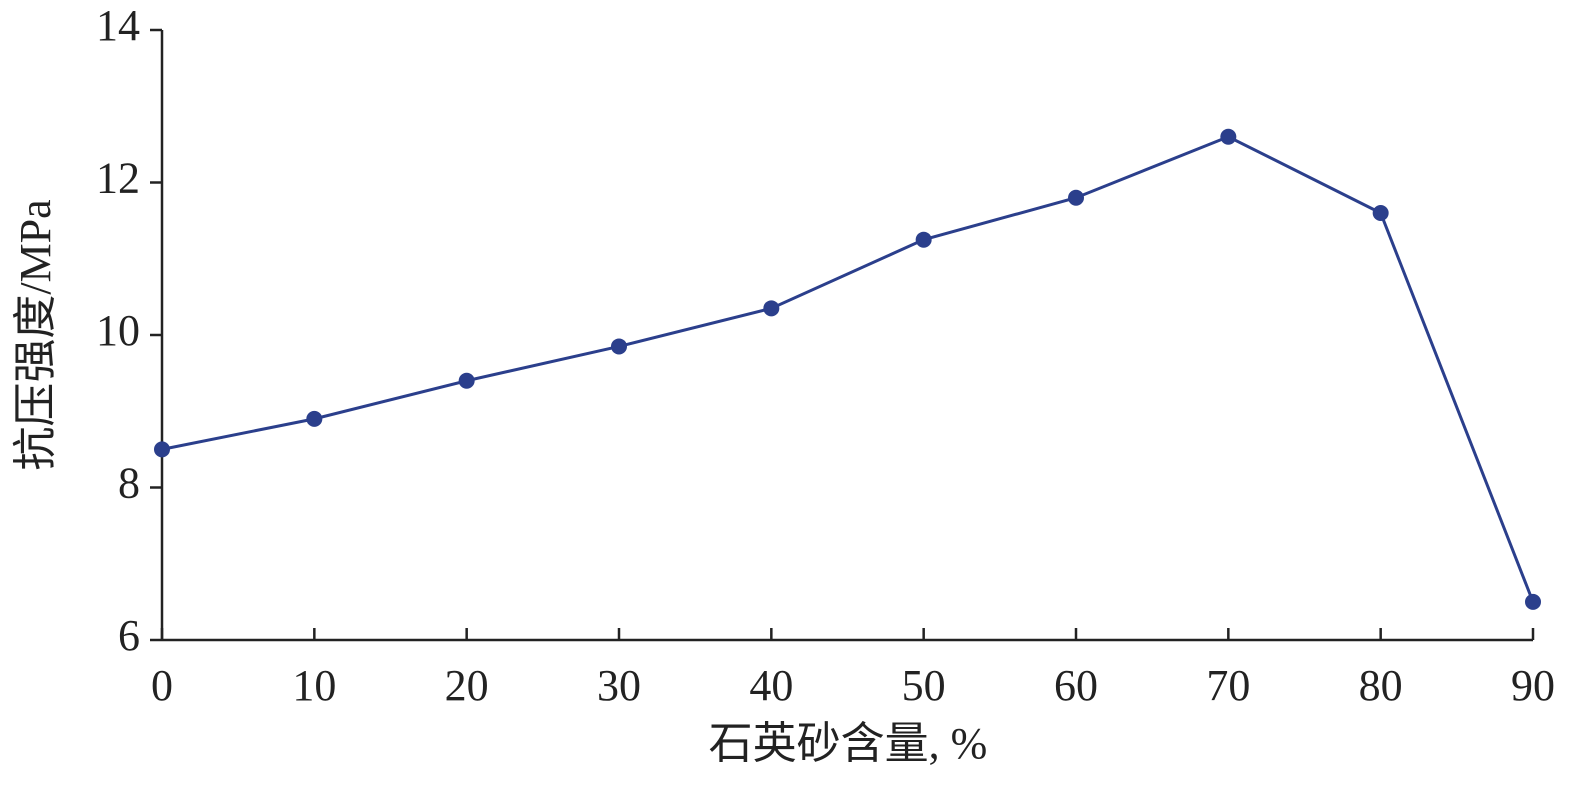 The height and width of the screenshot is (787, 1575). I want to click on y-tick-label: 6, so click(129, 635).